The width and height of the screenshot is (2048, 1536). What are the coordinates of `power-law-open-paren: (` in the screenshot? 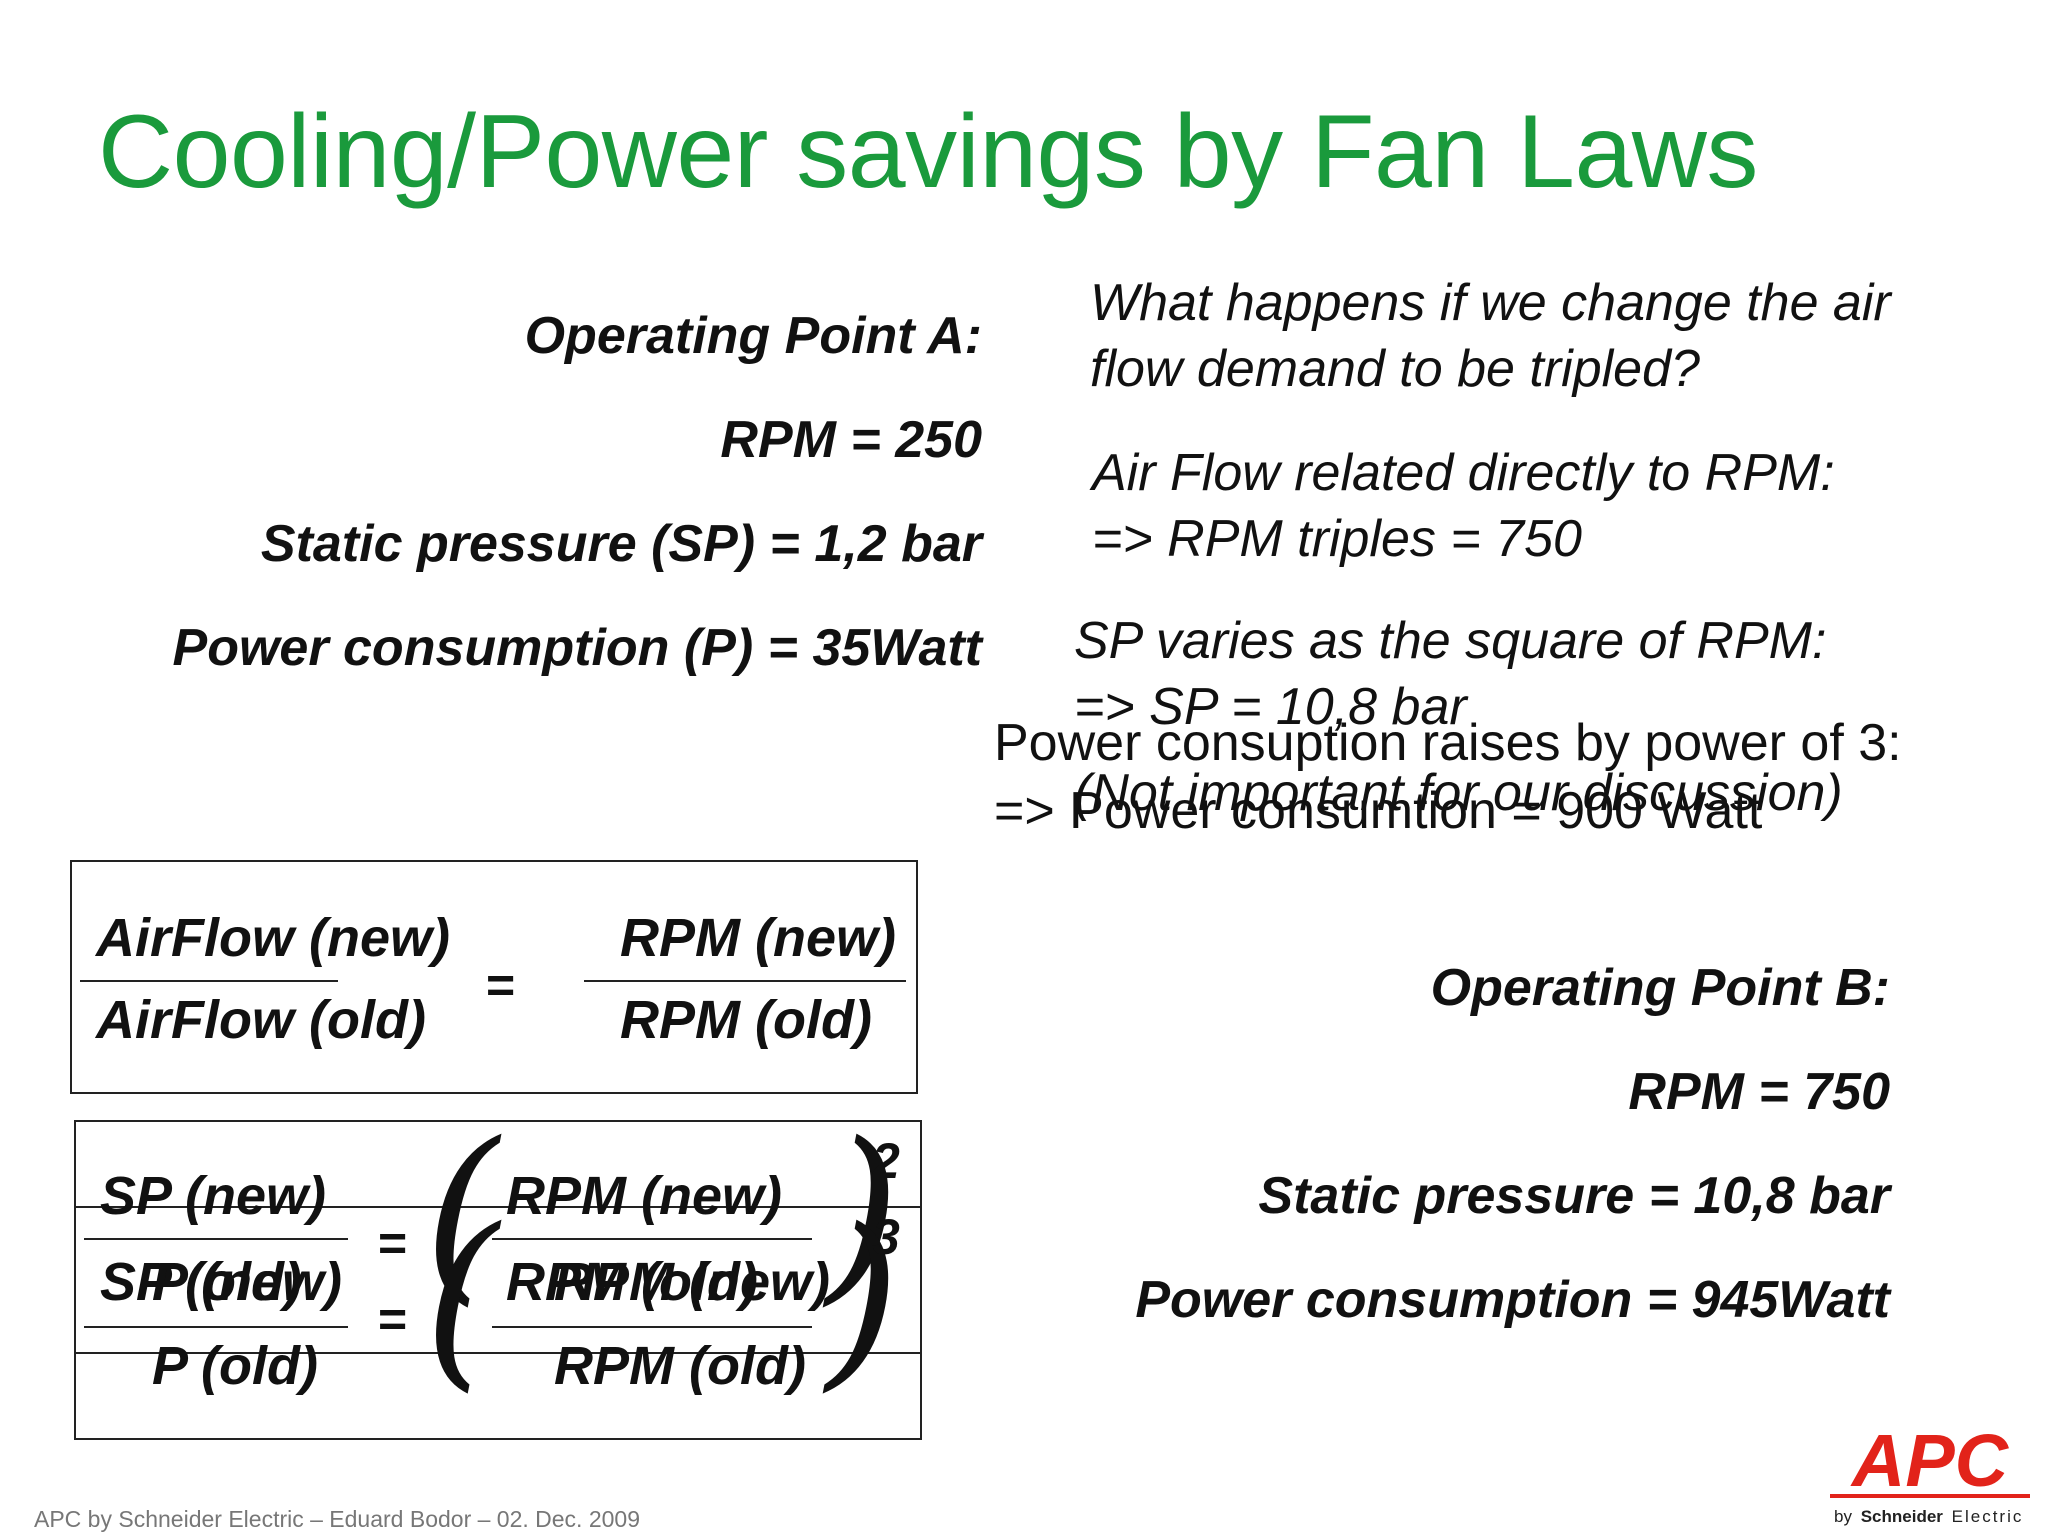 It's located at (461, 1298).